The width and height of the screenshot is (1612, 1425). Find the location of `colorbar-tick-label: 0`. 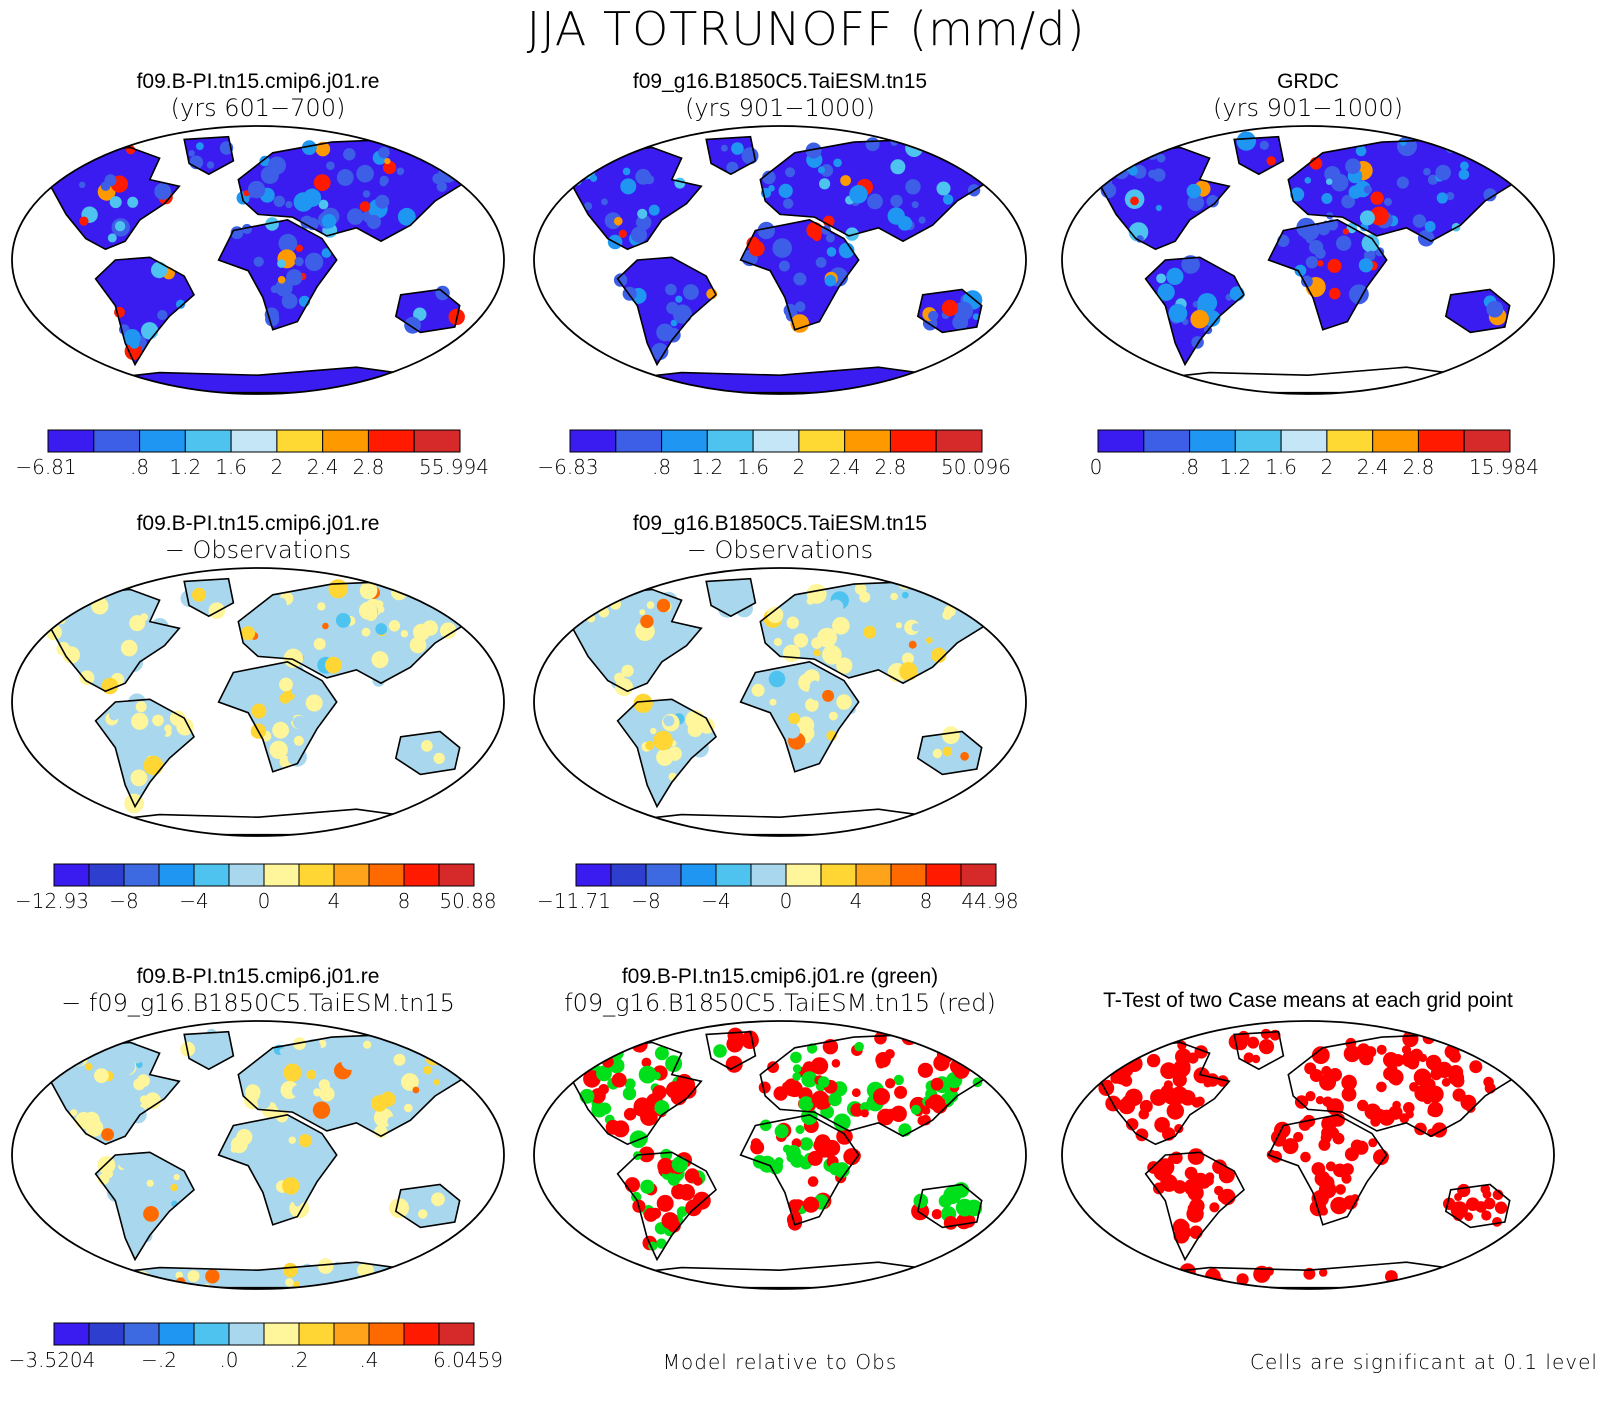

colorbar-tick-label: 0 is located at coordinates (1096, 467).